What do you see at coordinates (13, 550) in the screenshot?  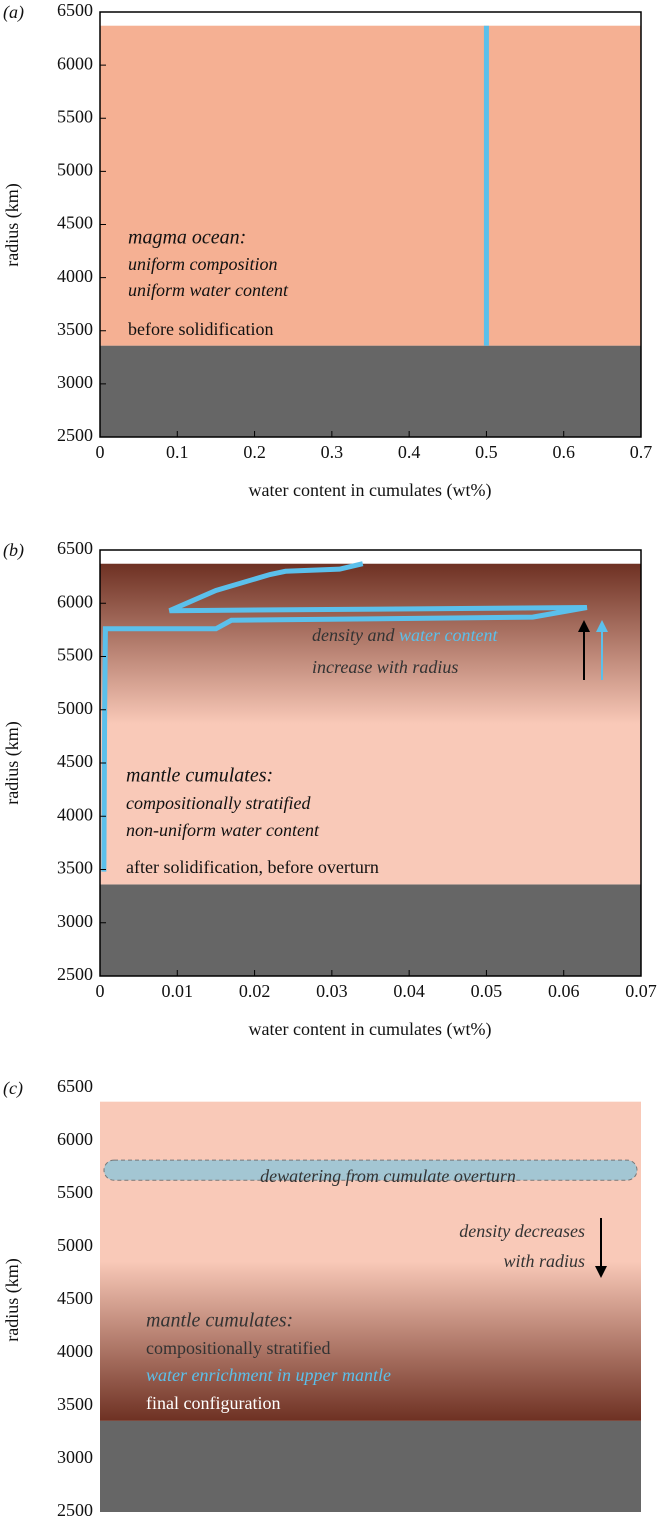 I see `panel-label: (b)` at bounding box center [13, 550].